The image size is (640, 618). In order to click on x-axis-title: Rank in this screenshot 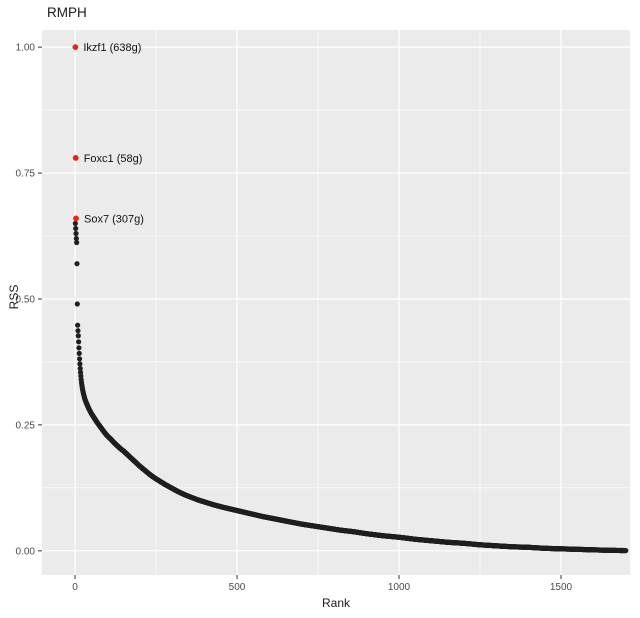, I will do `click(335, 603)`.